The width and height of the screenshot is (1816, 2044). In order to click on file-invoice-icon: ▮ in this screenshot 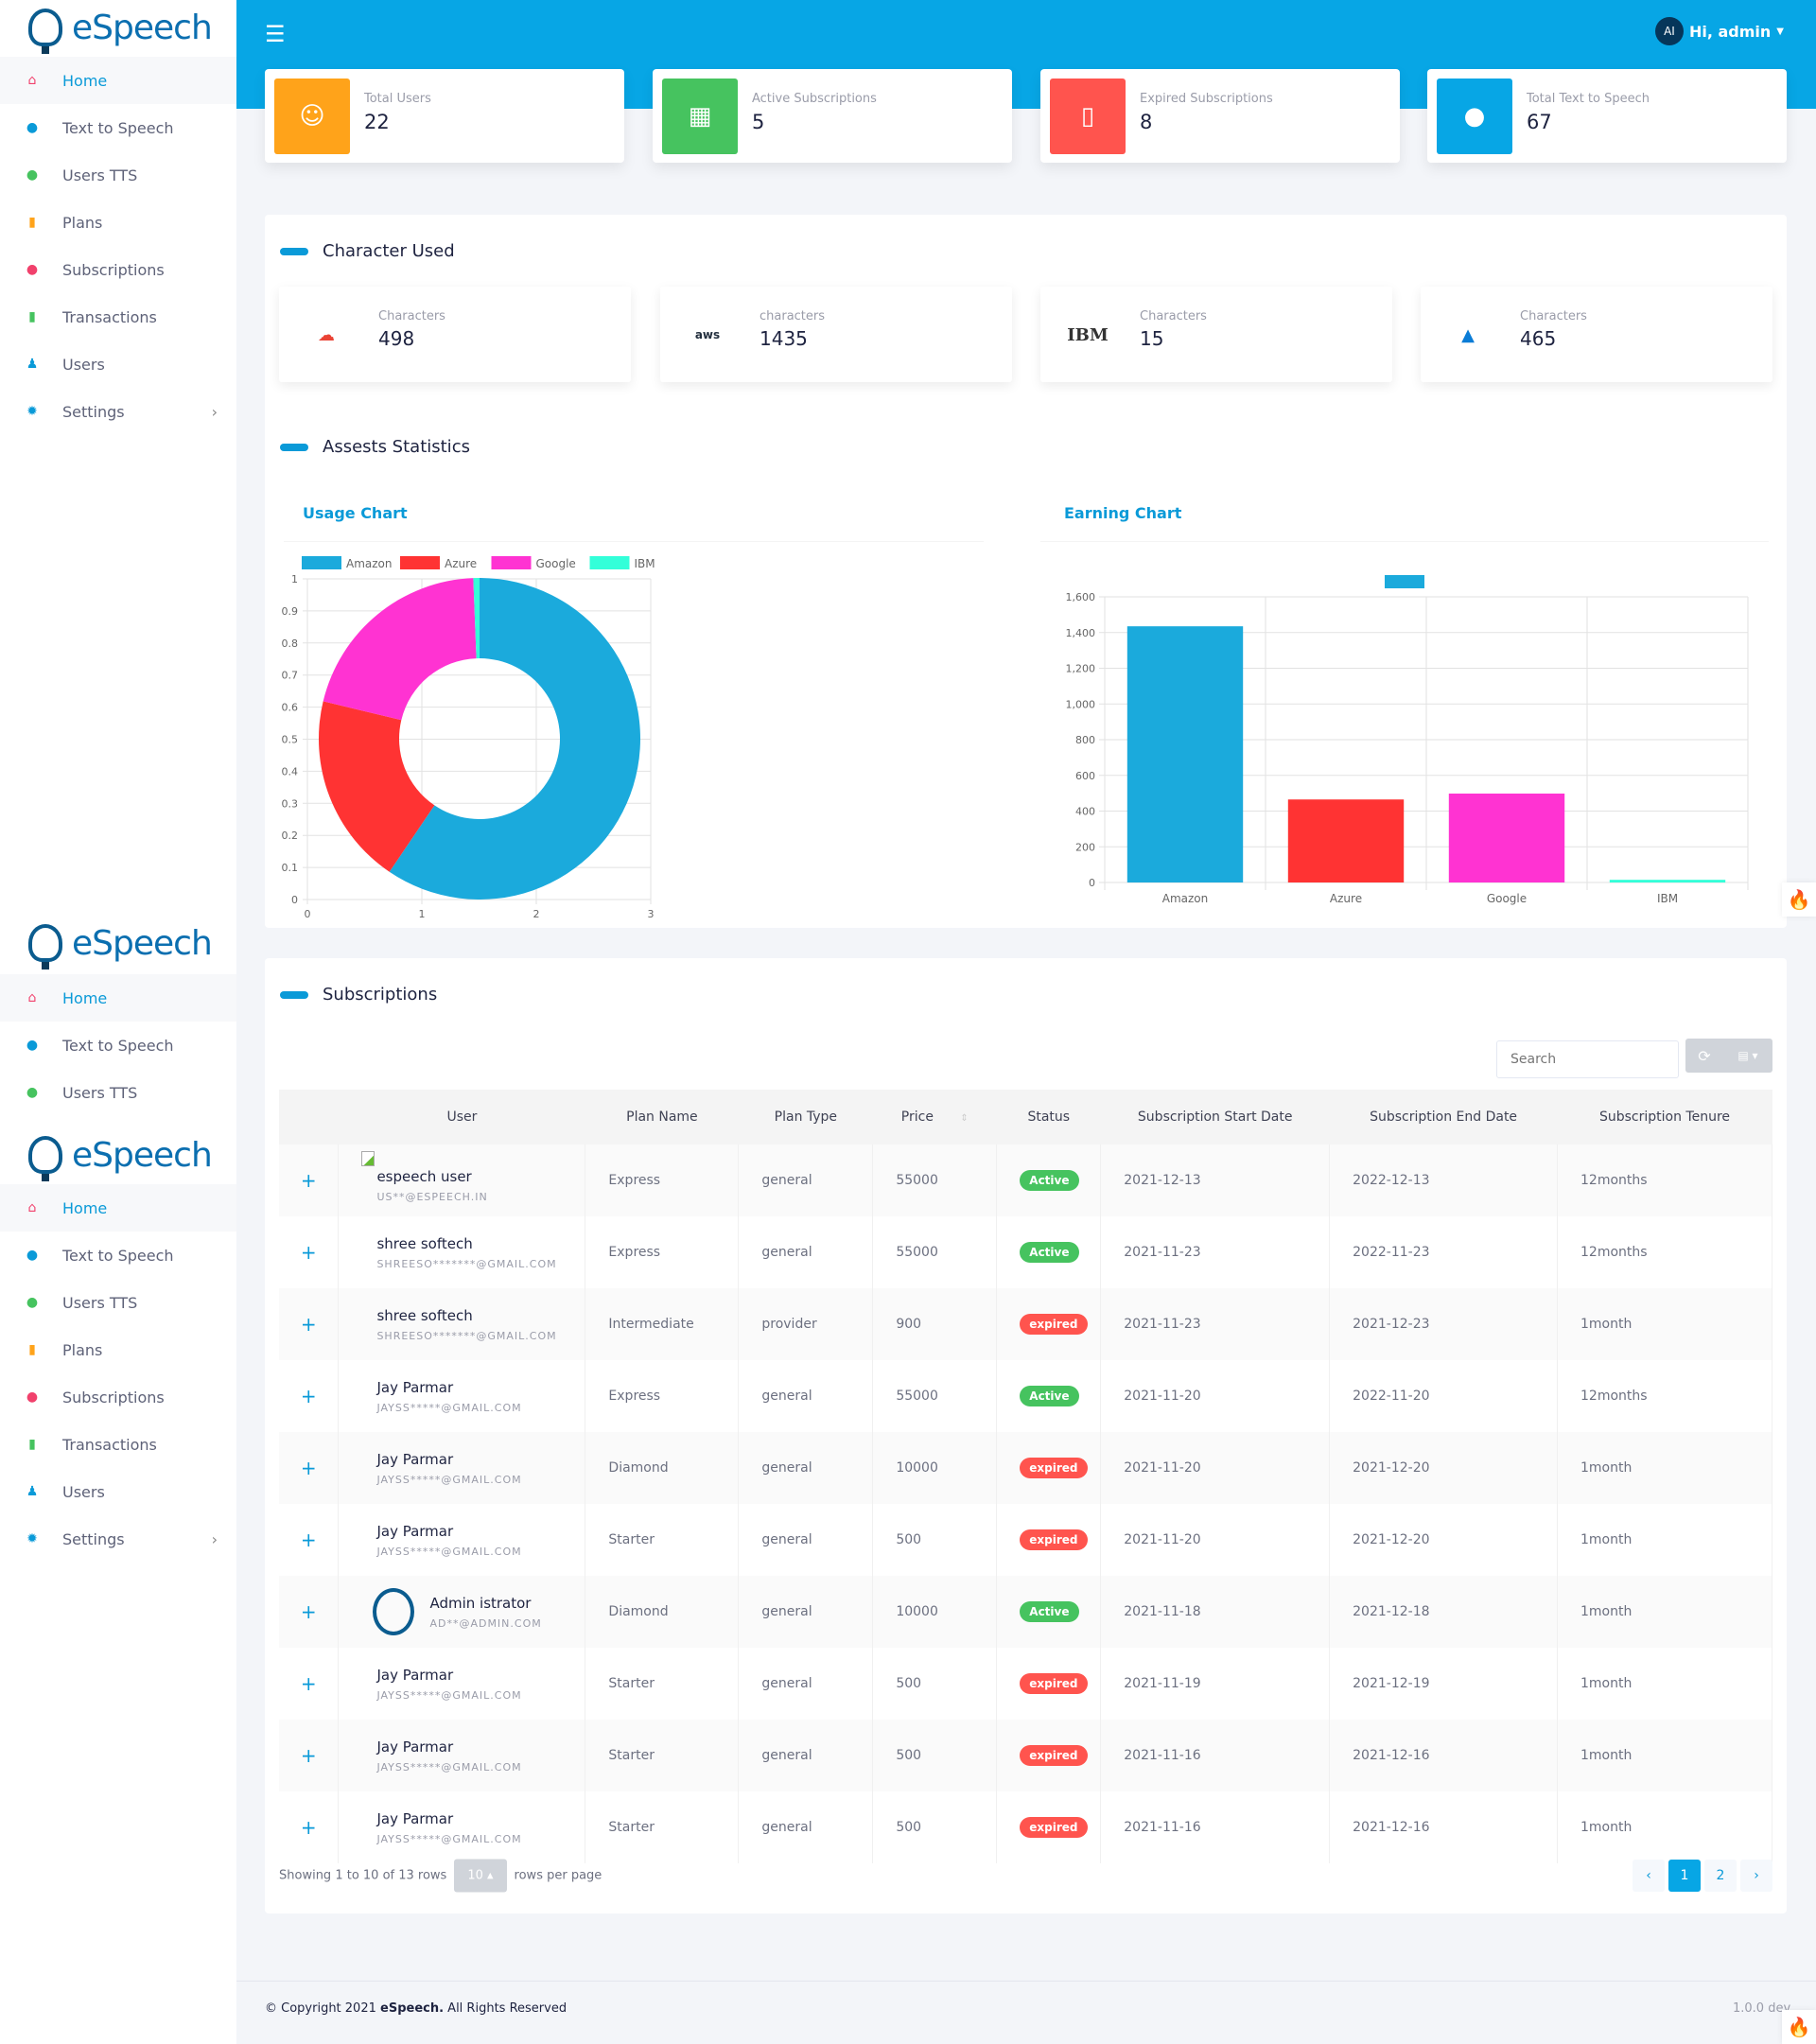, I will do `click(32, 1444)`.